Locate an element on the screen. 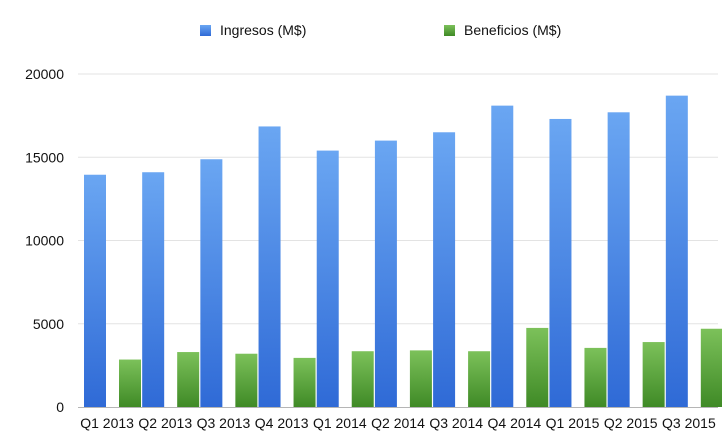  x-tick-label: Q4 2013 is located at coordinates (282, 423).